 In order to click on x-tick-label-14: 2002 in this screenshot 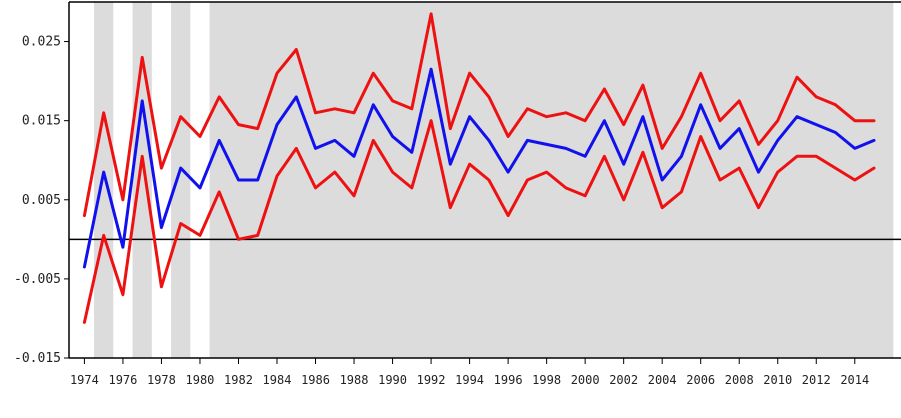, I will do `click(623, 380)`.